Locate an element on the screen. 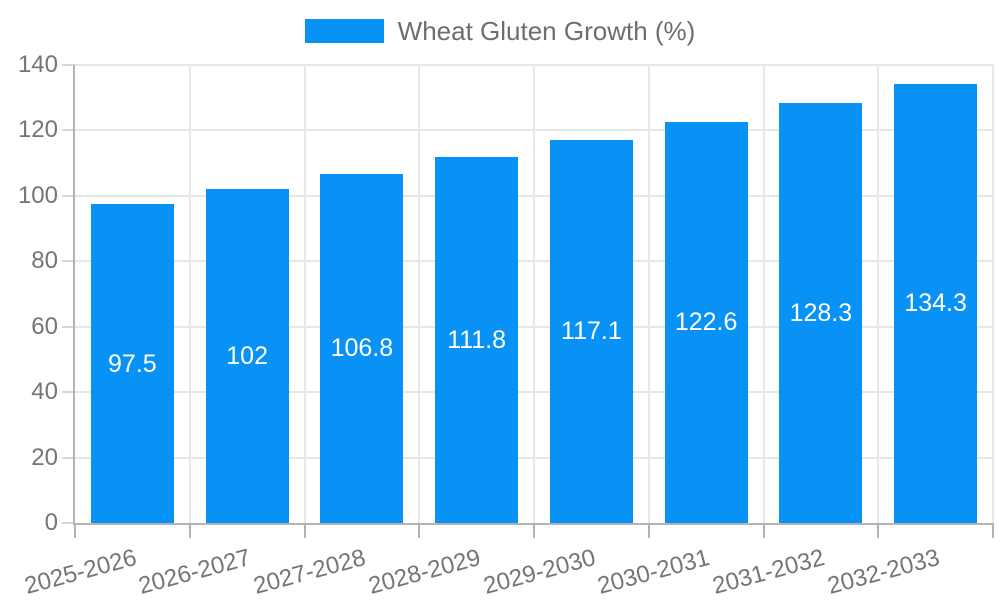 This screenshot has width=1000, height=600. y-axis-tick-label: 60 is located at coordinates (44, 326).